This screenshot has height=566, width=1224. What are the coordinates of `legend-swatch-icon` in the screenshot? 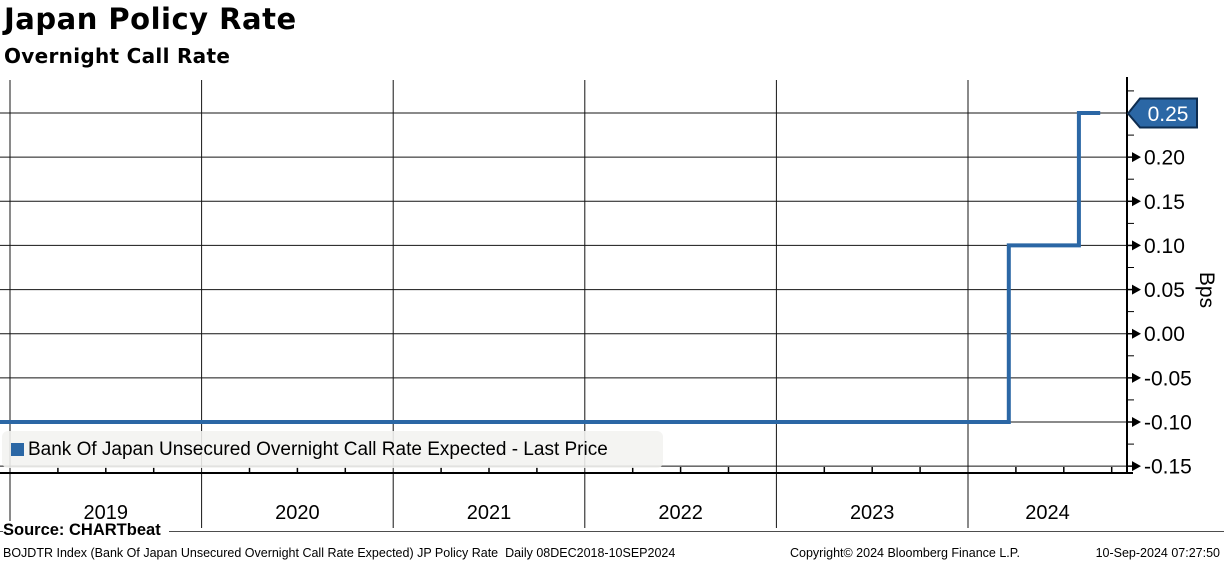 It's located at (17, 449).